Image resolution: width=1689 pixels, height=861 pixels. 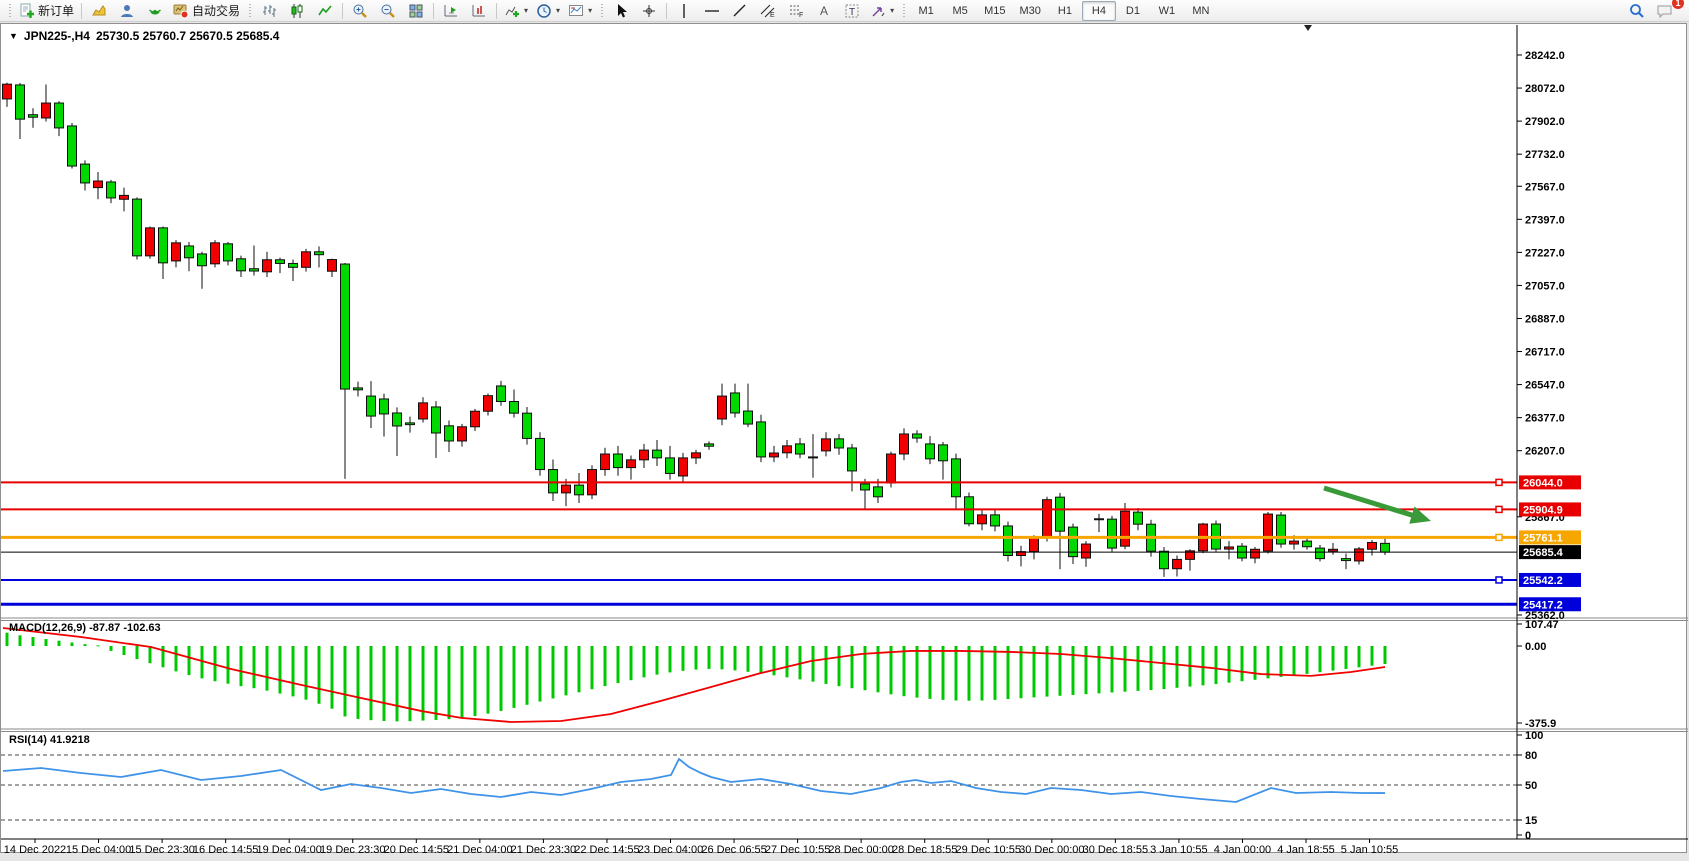 I want to click on zoom-out-button, so click(x=388, y=11).